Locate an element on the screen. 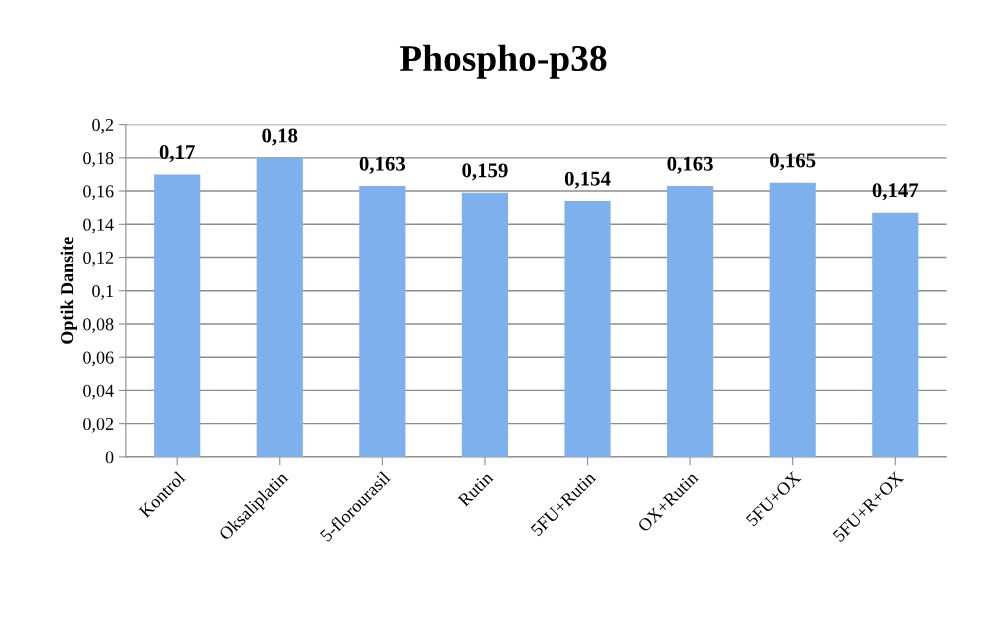 This screenshot has width=1007, height=639. y-tick-label: 0 is located at coordinates (109, 457).